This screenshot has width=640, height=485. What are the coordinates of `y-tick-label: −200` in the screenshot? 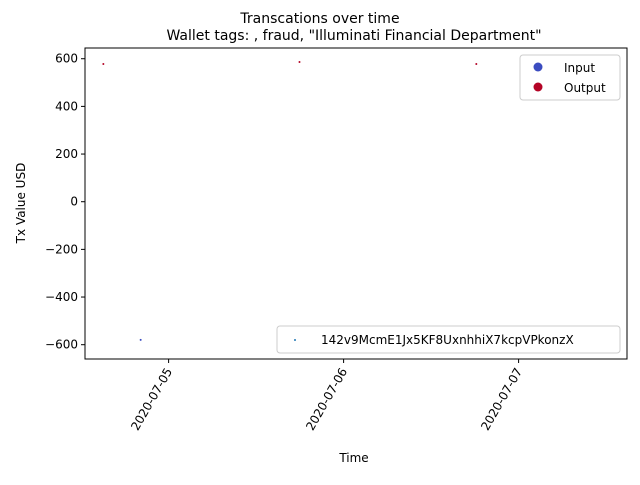 It's located at (61, 249).